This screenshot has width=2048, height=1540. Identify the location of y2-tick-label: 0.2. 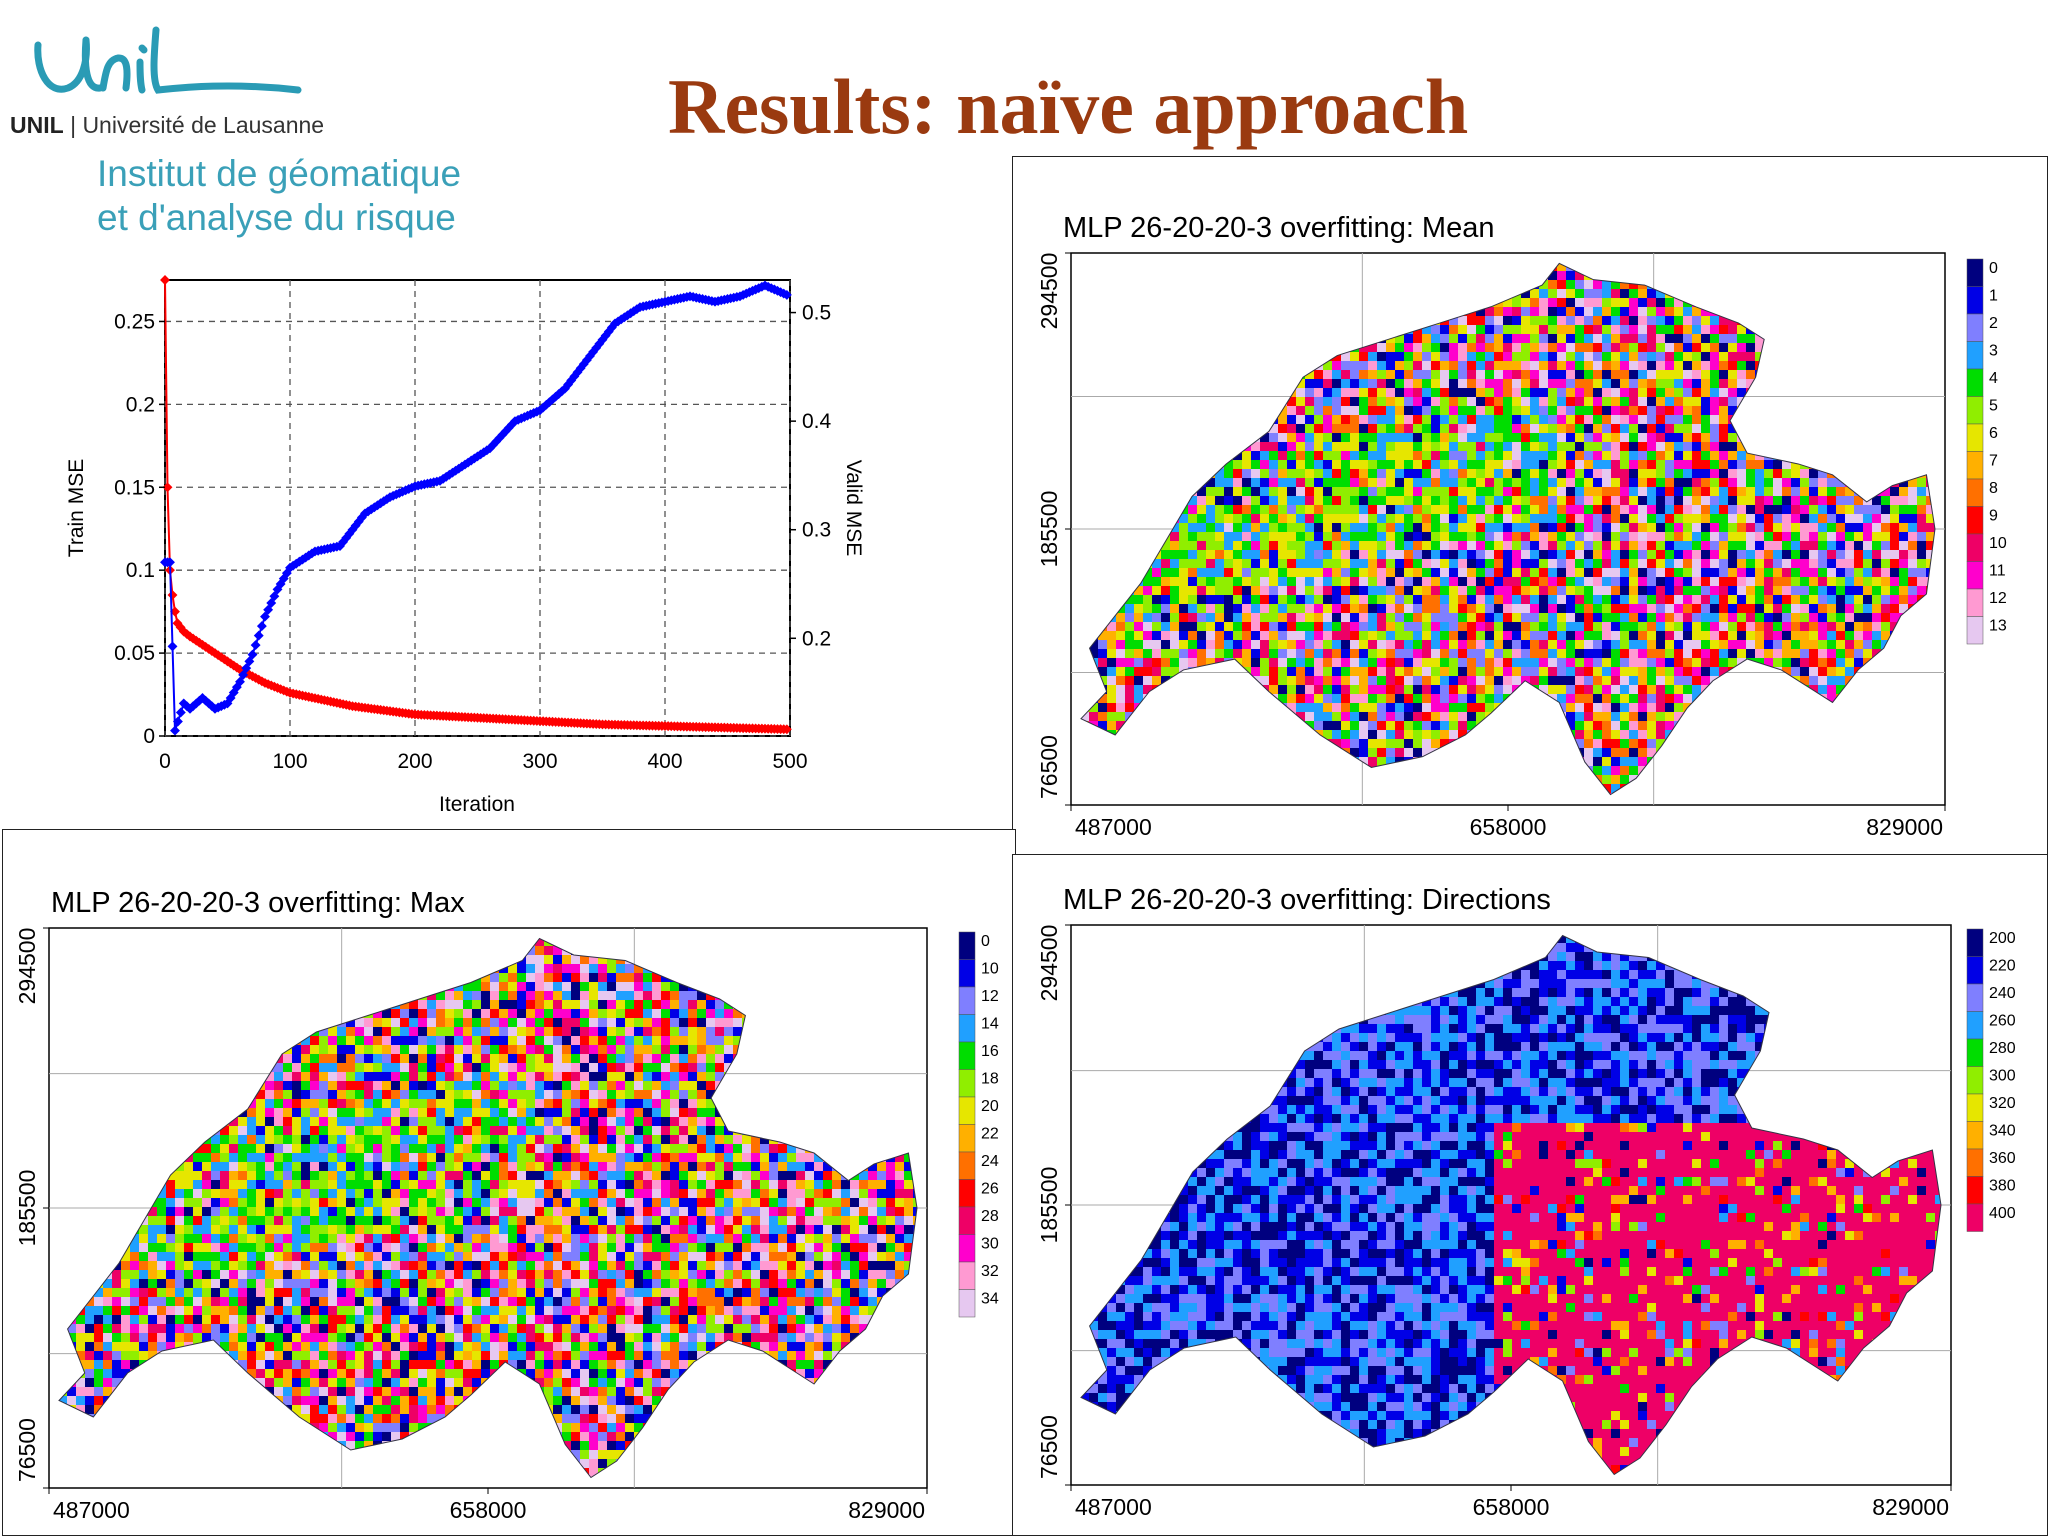
(816, 638).